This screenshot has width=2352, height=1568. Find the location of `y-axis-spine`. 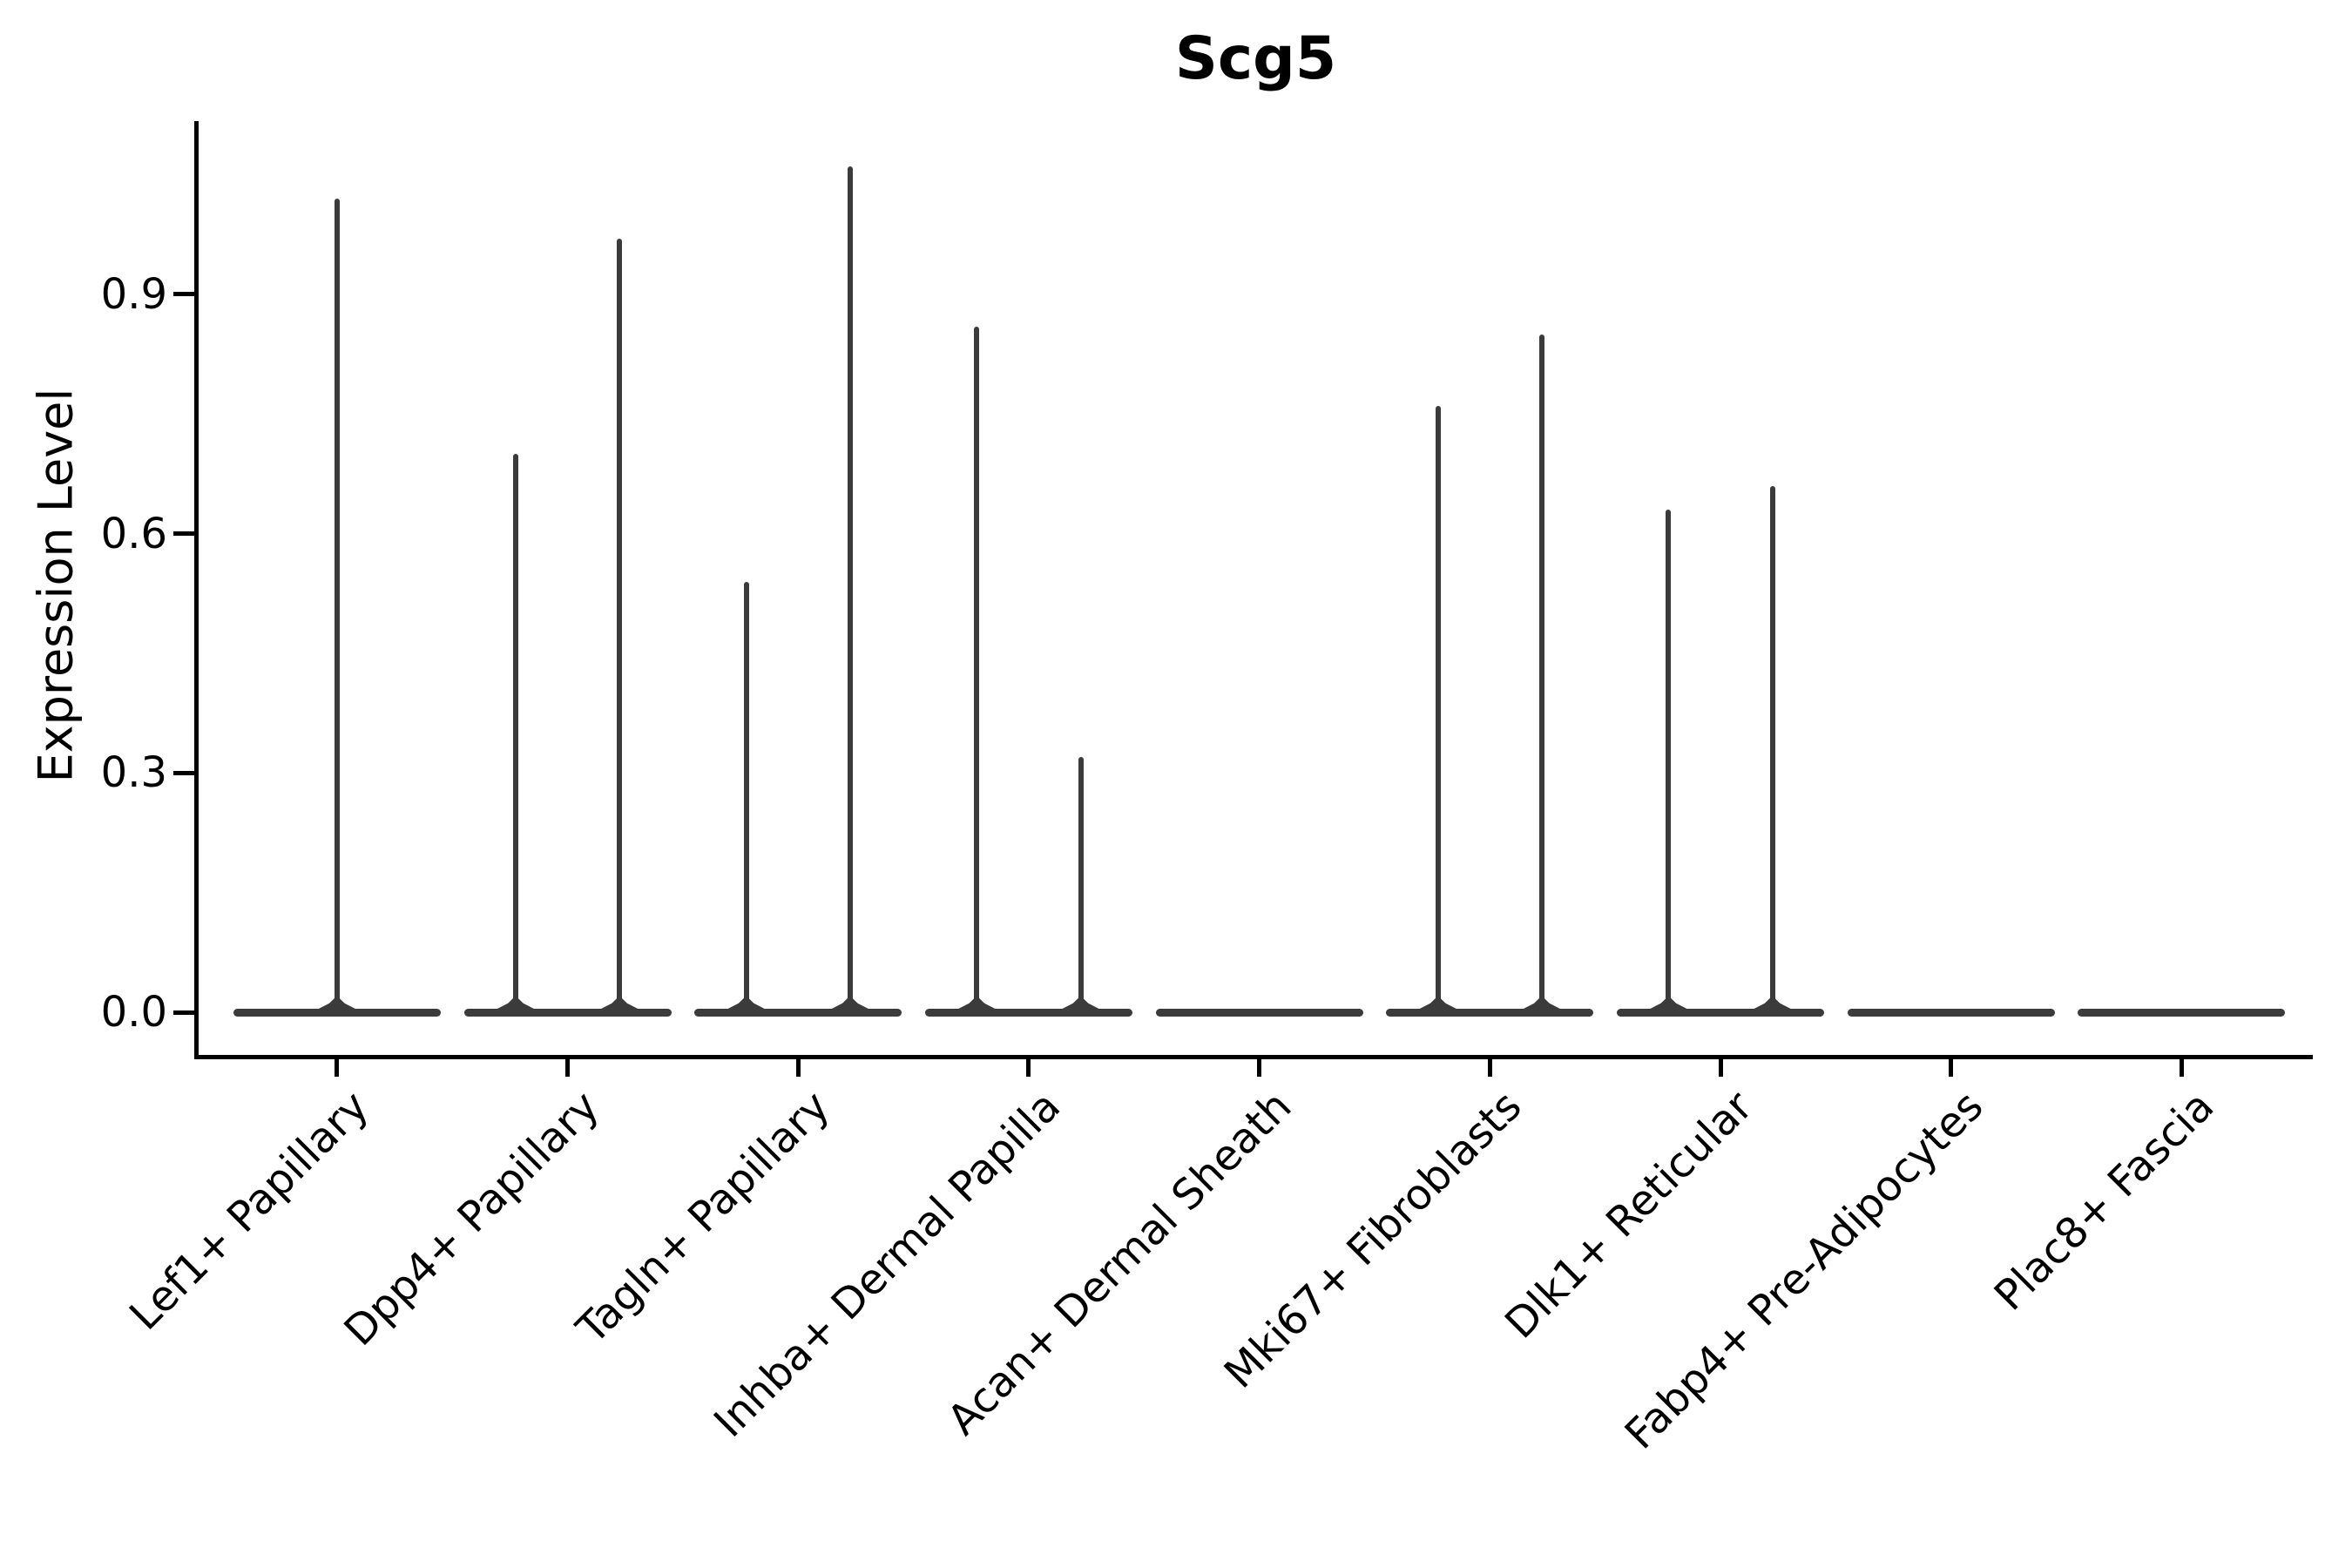

y-axis-spine is located at coordinates (196, 590).